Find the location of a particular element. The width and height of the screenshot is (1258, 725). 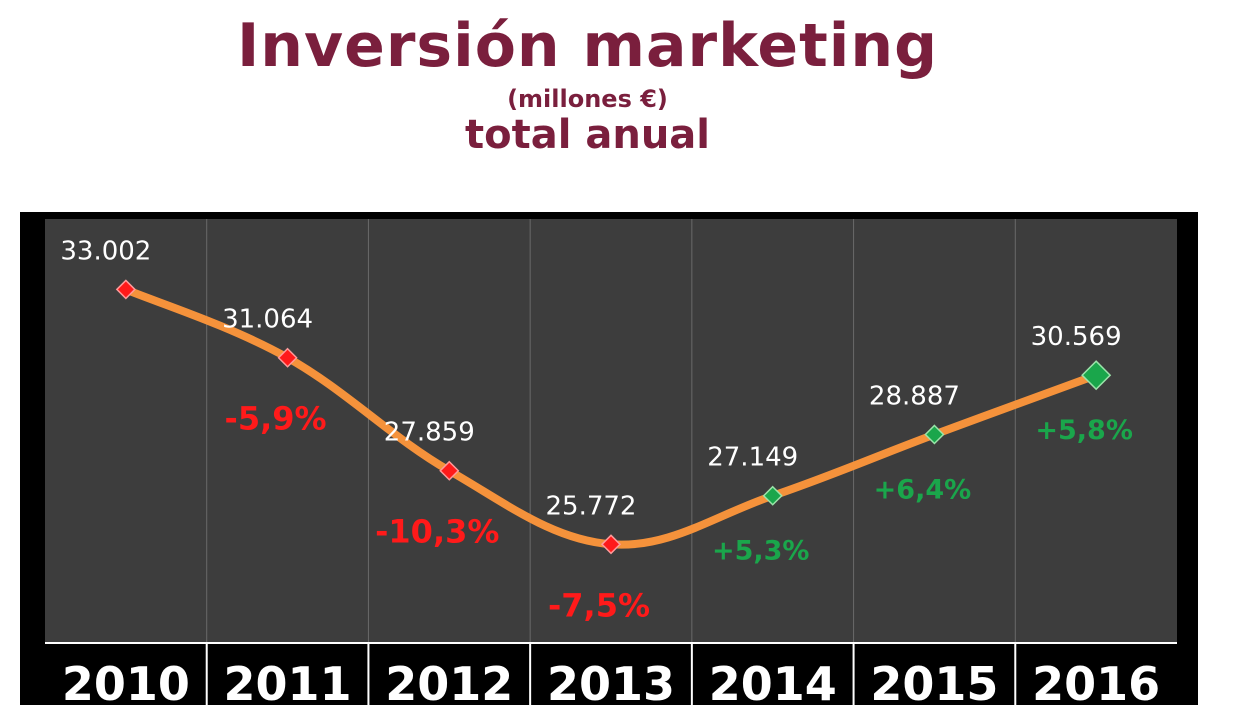

value-label: 27.859 is located at coordinates (429, 433).